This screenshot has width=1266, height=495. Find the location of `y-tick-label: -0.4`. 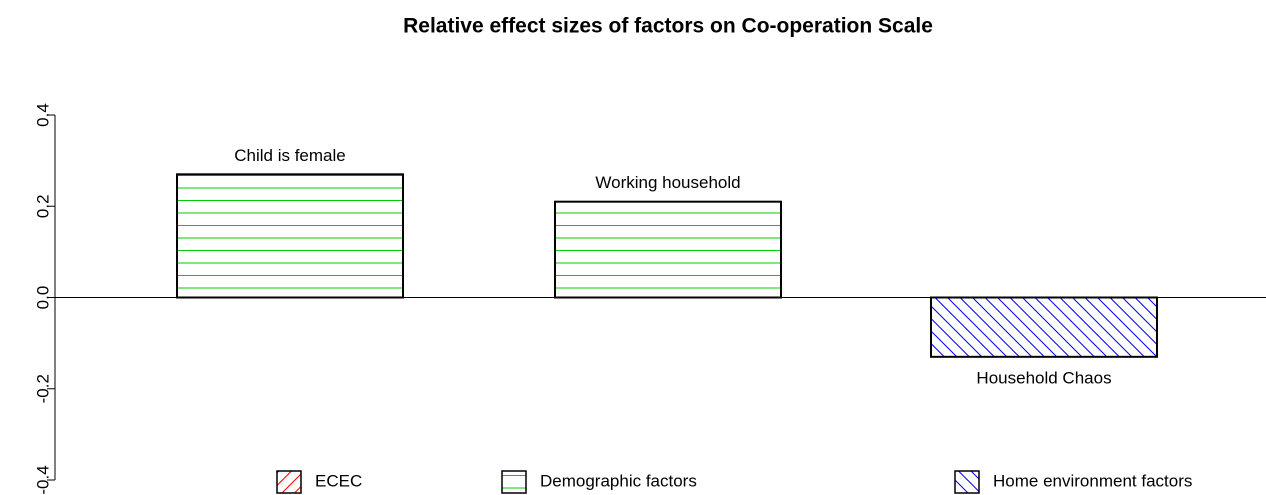

y-tick-label: -0.4 is located at coordinates (42, 479).